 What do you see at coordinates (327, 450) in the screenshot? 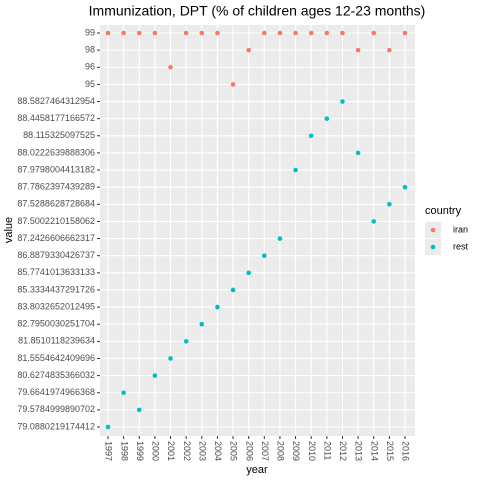
I see `x-tick-label: 2011` at bounding box center [327, 450].